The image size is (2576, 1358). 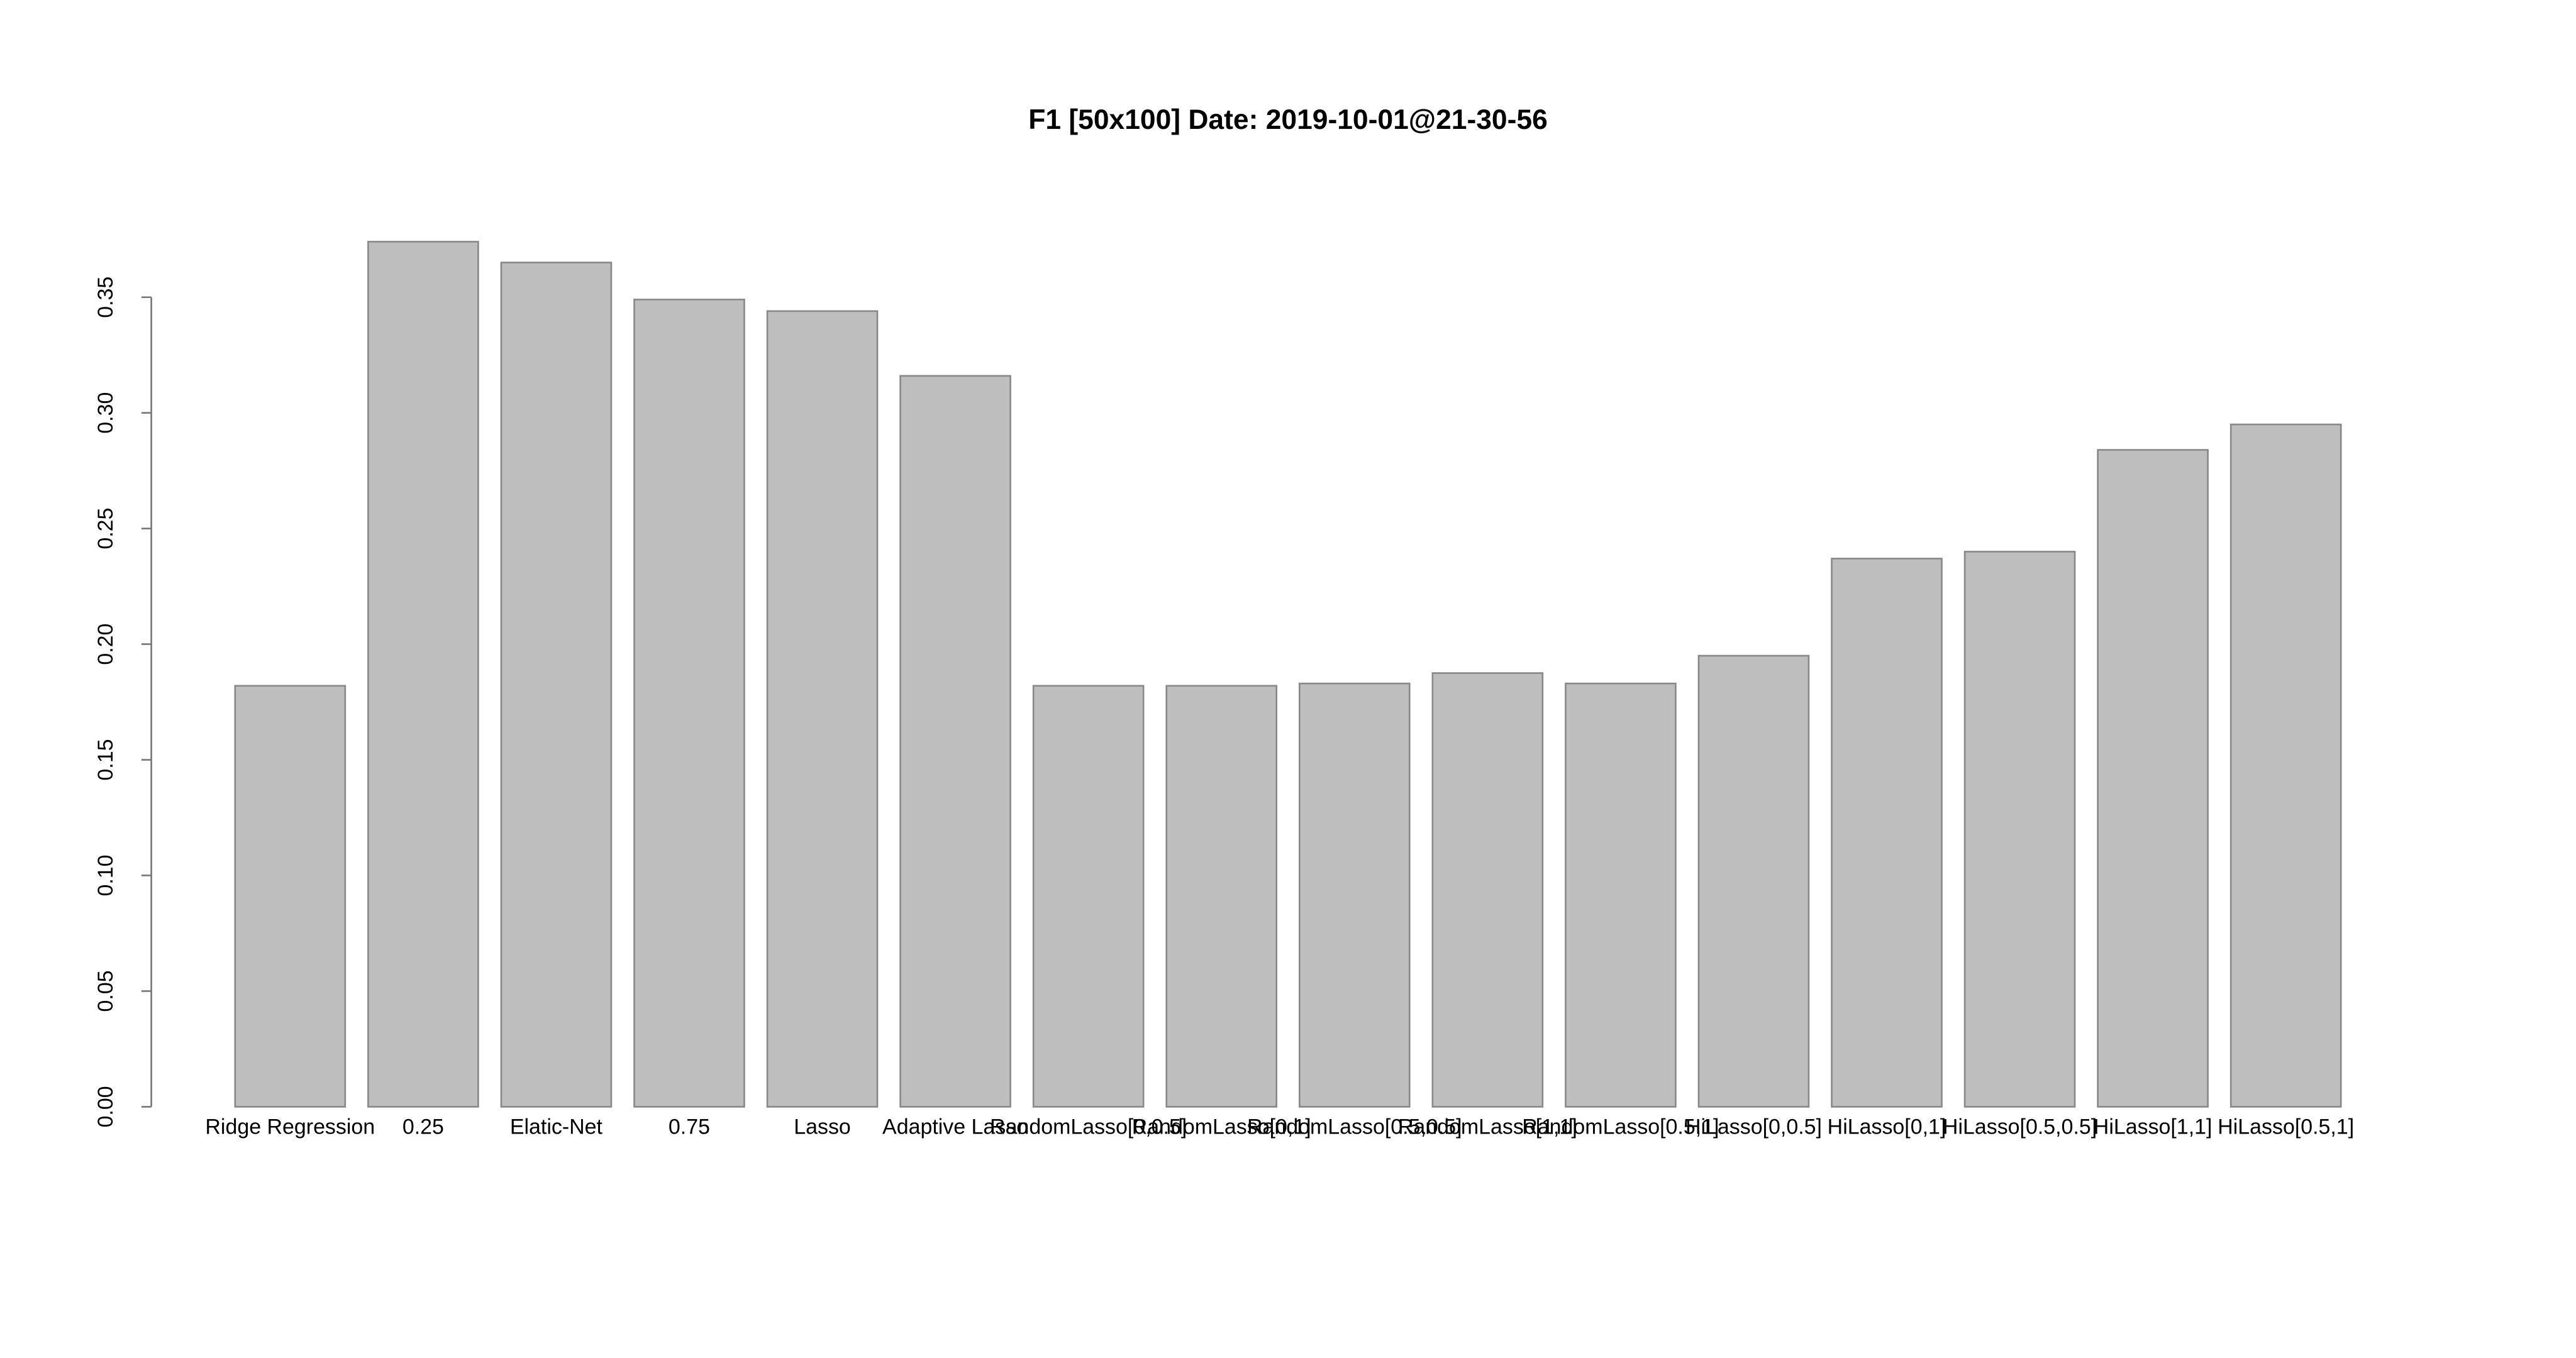 I want to click on y-tick-label: 0.25, so click(x=106, y=528).